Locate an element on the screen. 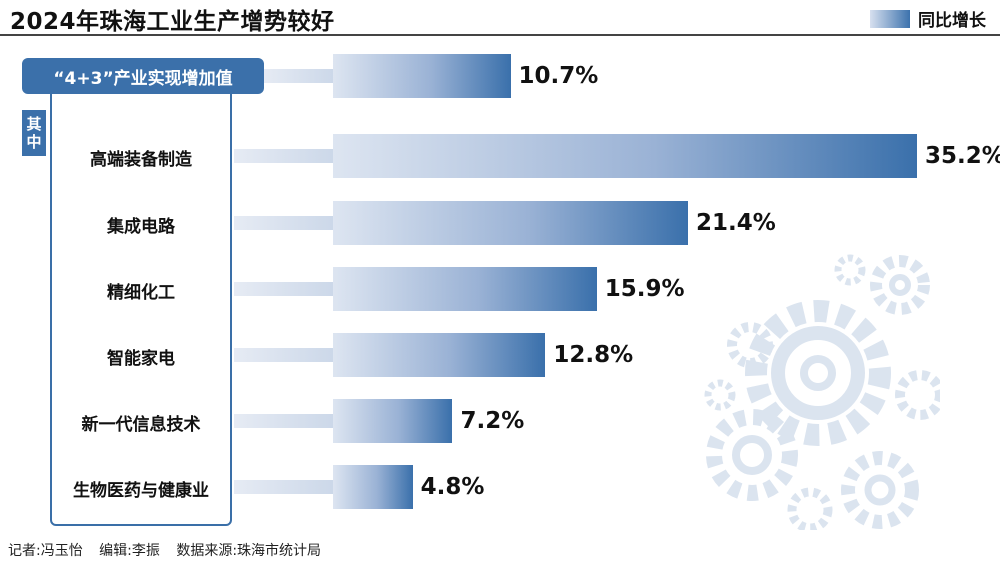  category-label: 集成电路 is located at coordinates (141, 227).